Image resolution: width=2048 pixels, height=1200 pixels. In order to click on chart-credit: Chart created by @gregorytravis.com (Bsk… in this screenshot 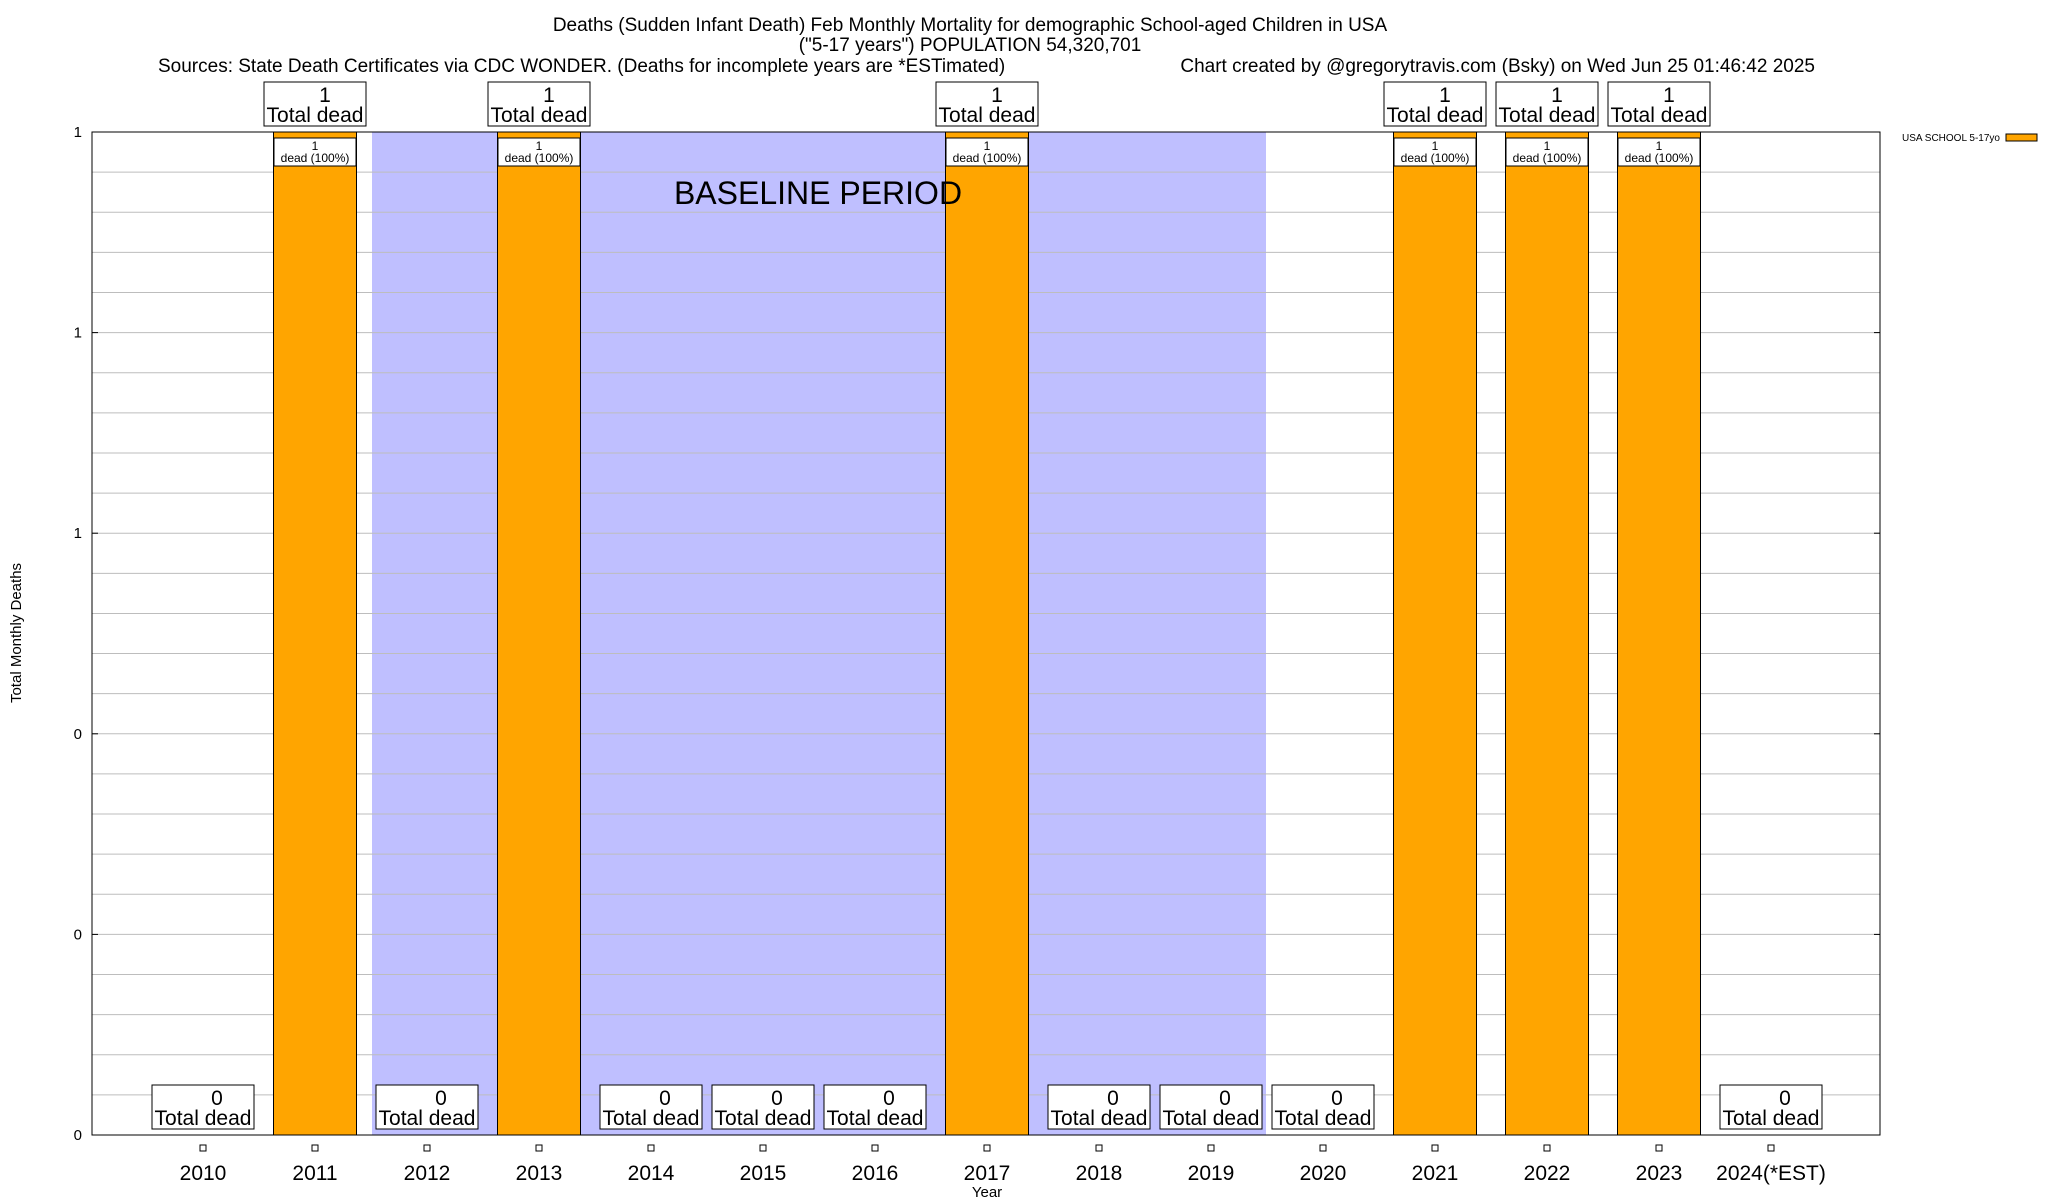, I will do `click(1497, 66)`.